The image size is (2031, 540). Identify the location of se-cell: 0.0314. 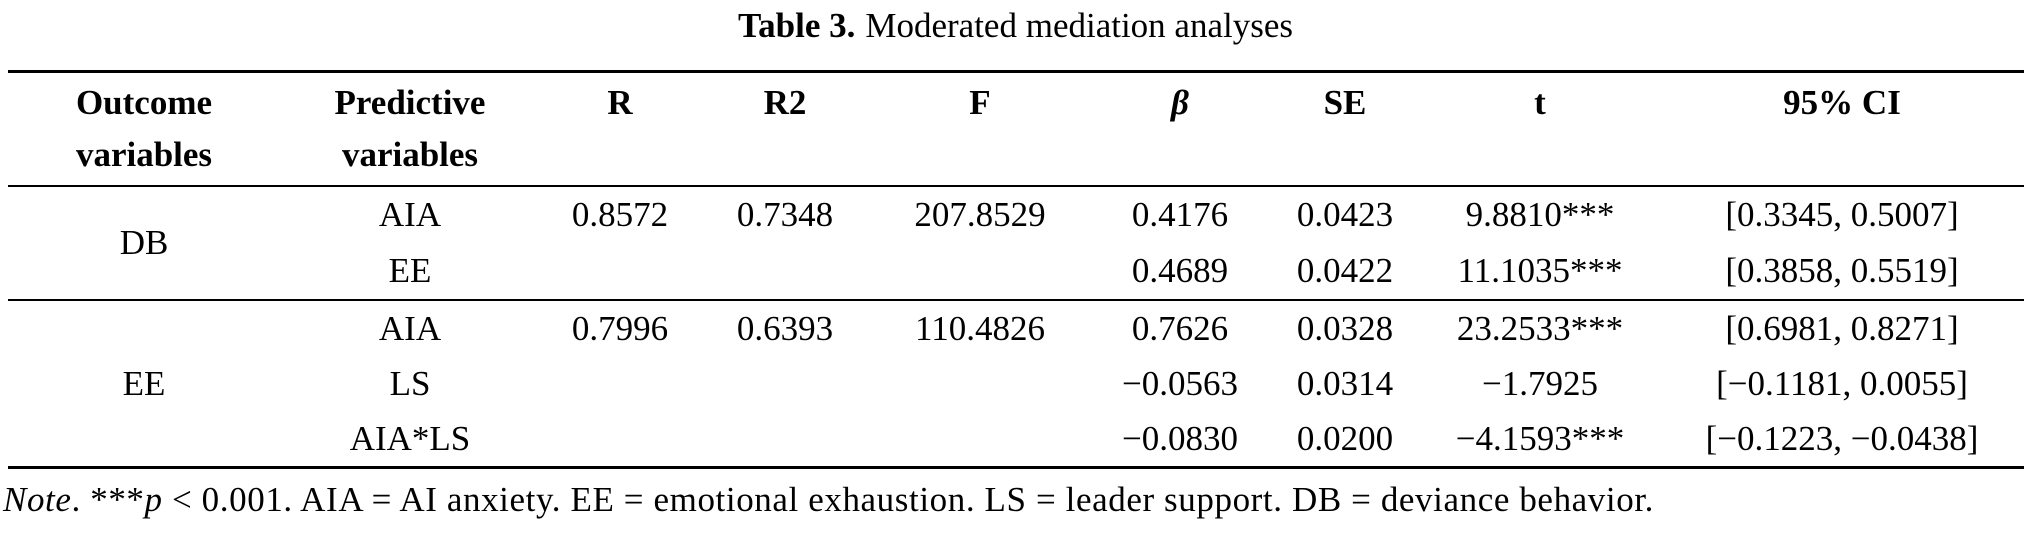
(1345, 383).